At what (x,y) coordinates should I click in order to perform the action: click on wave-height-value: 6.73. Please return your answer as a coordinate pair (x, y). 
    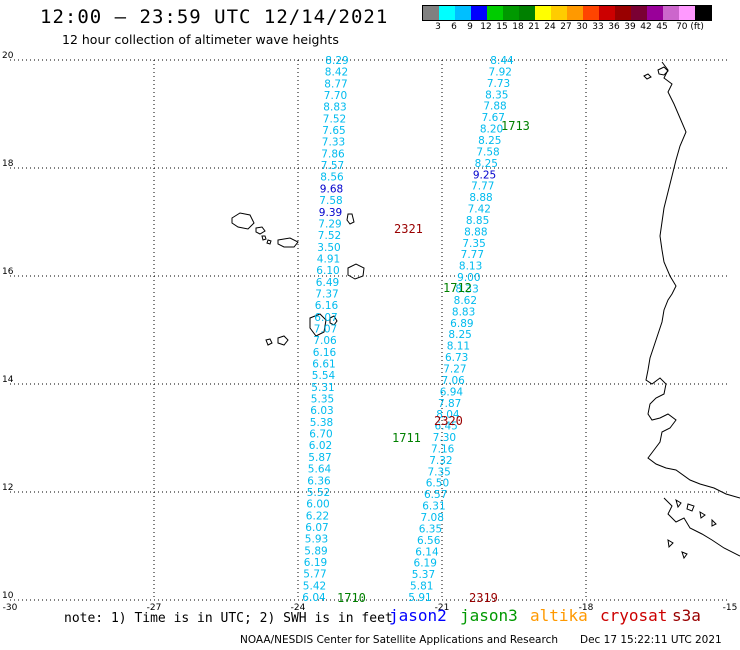
    Looking at the image, I should click on (456, 358).